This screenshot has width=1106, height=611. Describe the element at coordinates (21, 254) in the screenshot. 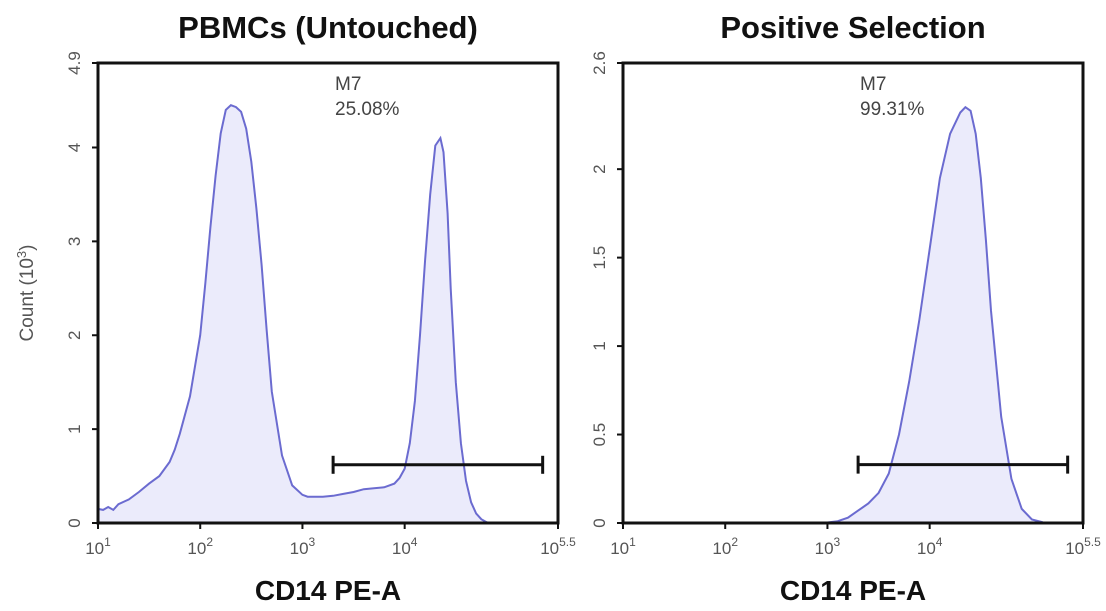

I see `y-axis-label-exponent: 3` at that location.